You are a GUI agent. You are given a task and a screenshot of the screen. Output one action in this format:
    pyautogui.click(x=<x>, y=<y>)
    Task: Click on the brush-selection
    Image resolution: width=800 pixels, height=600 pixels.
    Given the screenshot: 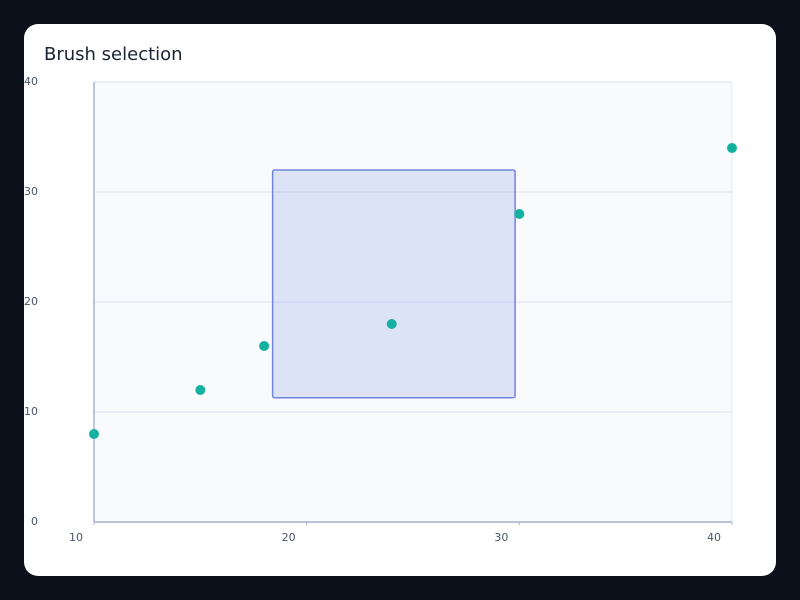 What is the action you would take?
    pyautogui.click(x=393, y=284)
    